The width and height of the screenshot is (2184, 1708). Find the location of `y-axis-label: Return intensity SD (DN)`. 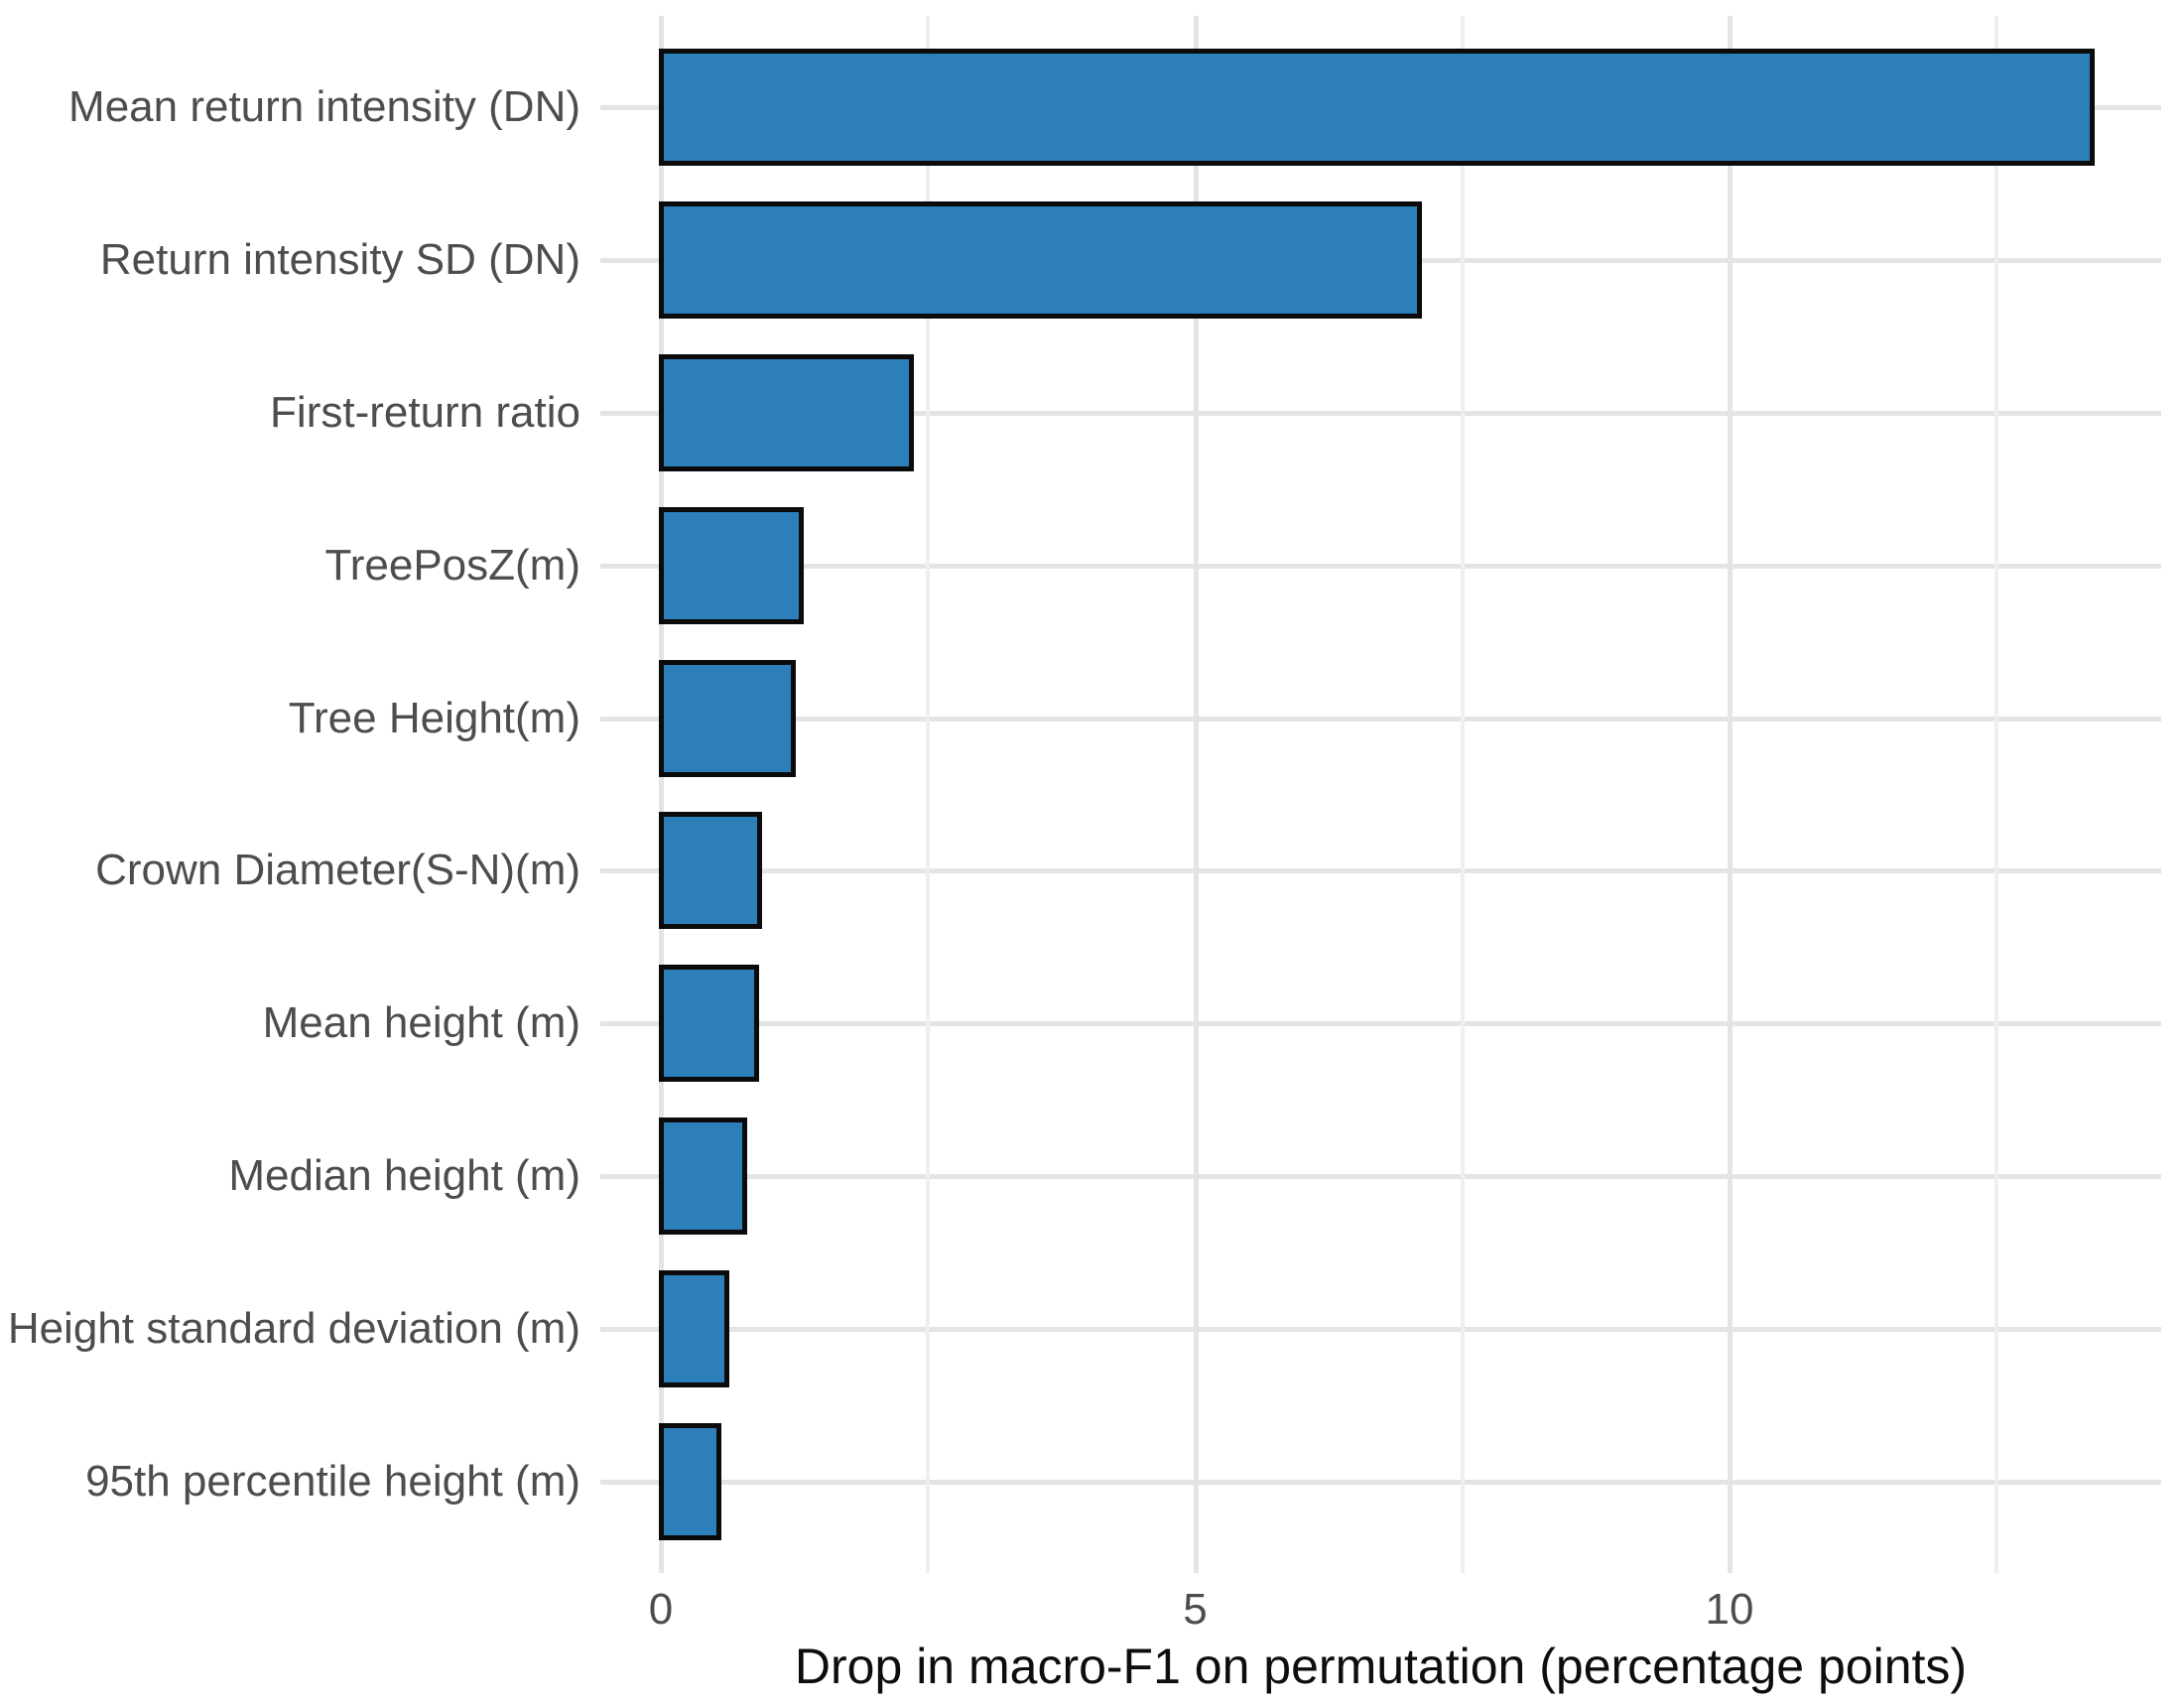

y-axis-label: Return intensity SD (DN) is located at coordinates (339, 260).